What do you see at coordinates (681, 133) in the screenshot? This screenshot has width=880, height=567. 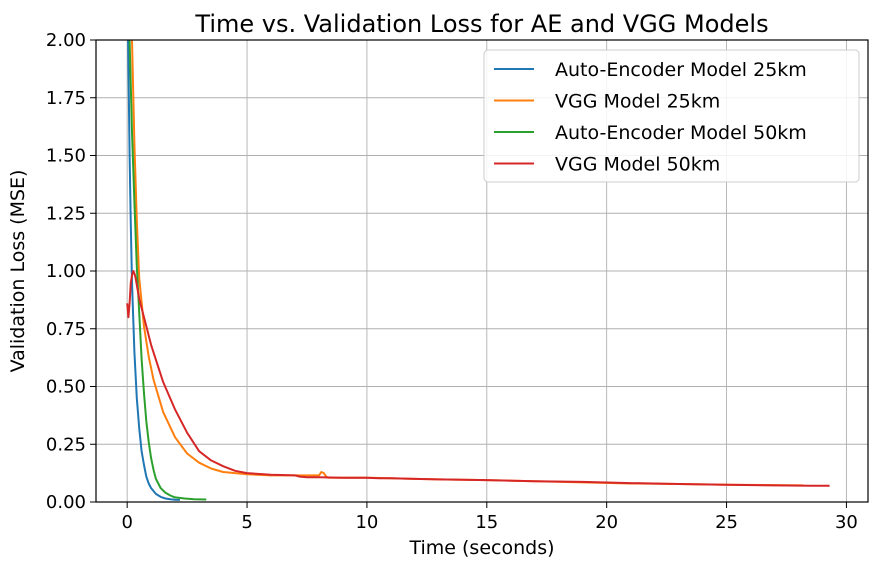 I see `legend-label: Auto-Encoder Model 50km` at bounding box center [681, 133].